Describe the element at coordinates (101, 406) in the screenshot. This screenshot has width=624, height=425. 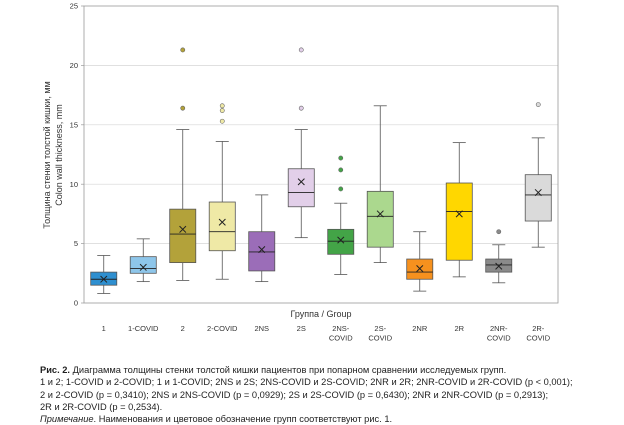
I see `caption-comparison-line-3: 2R и 2R-COVID (p = 0,2534).` at that location.